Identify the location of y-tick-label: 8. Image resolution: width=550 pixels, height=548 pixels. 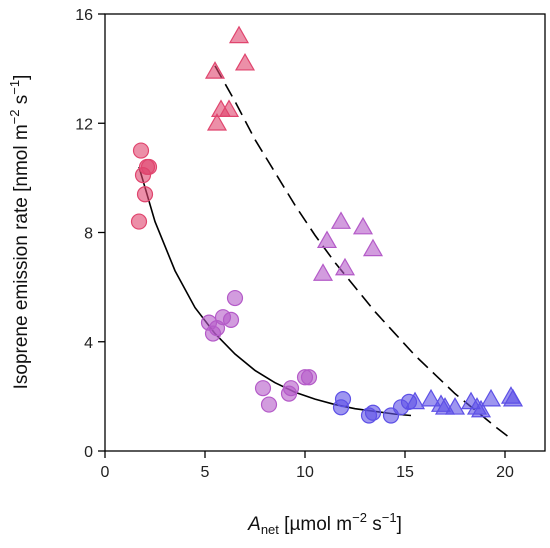
(88, 234).